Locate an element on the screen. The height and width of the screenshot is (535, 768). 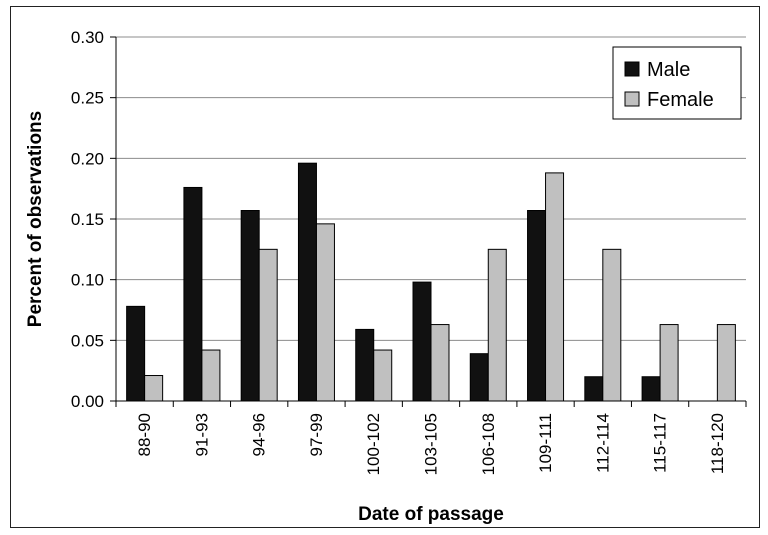
x-tick-label: 100-102 is located at coordinates (373, 444).